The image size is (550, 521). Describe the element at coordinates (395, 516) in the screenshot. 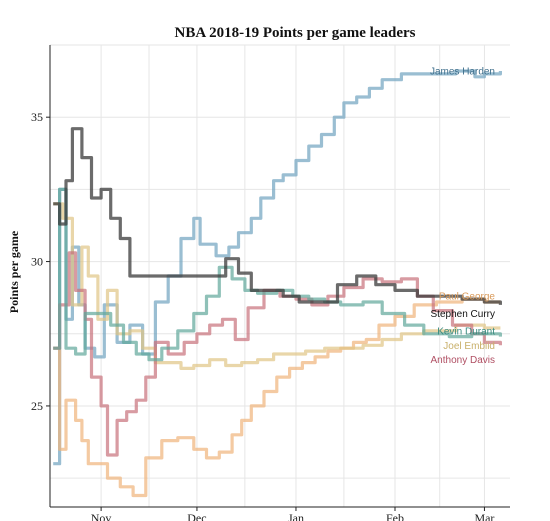

I see `x-tick-label: Feb` at that location.